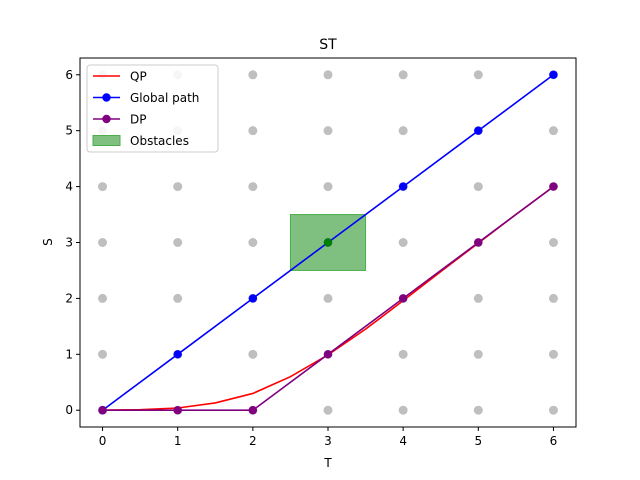 The width and height of the screenshot is (640, 480). I want to click on y-tick-label: 4, so click(69, 187).